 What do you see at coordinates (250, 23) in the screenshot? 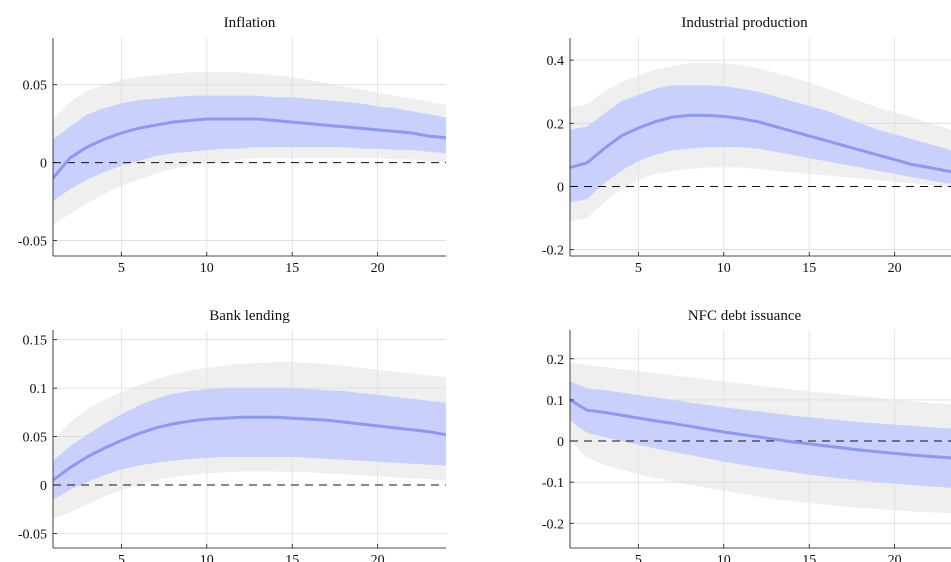
I see `chart-title: Inflation` at bounding box center [250, 23].